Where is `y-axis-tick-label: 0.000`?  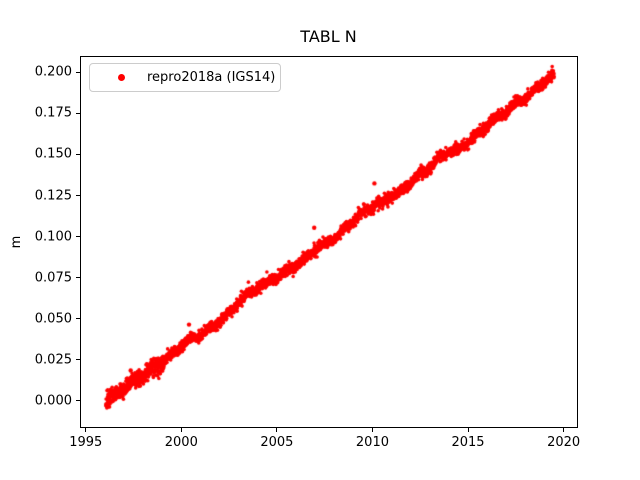
y-axis-tick-label: 0.000 is located at coordinates (53, 401).